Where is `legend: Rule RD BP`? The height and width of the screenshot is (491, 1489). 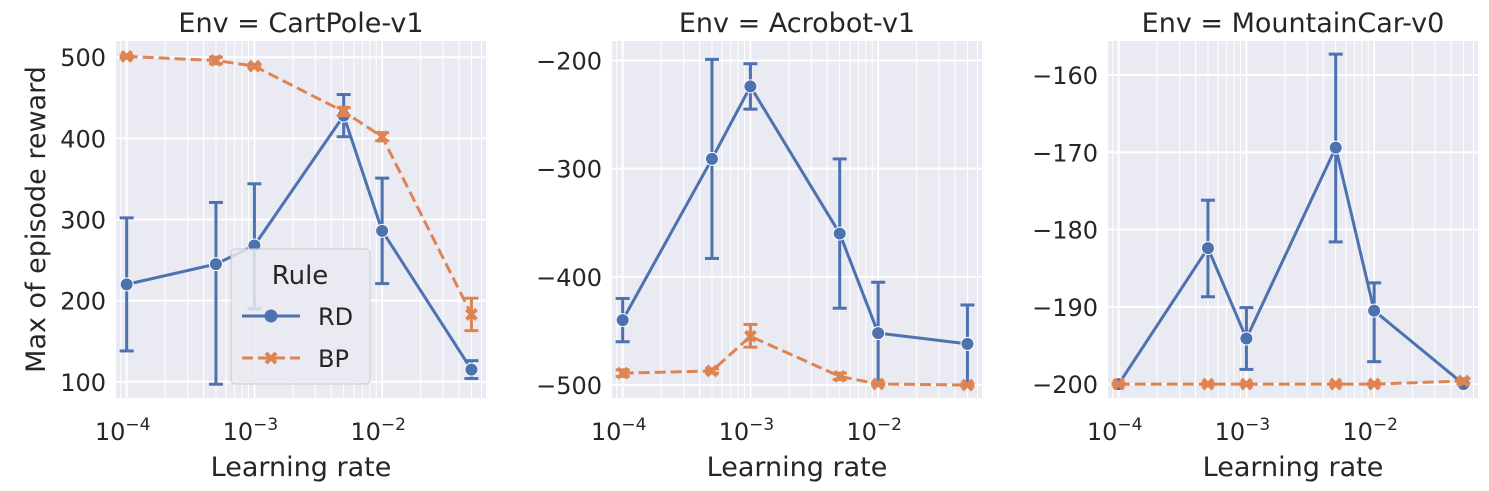 legend: Rule RD BP is located at coordinates (300, 316).